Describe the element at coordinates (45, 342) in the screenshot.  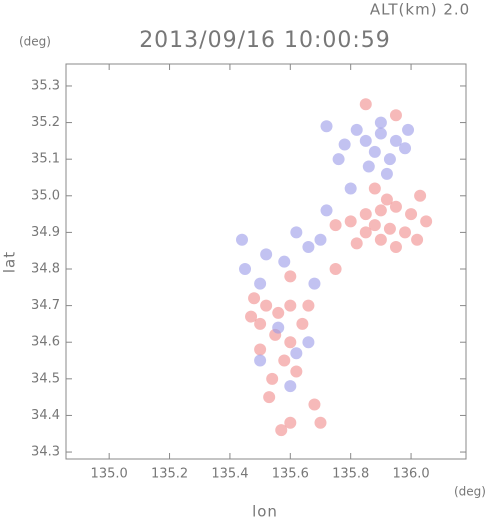
I see `y-tick-label: 34.6` at that location.